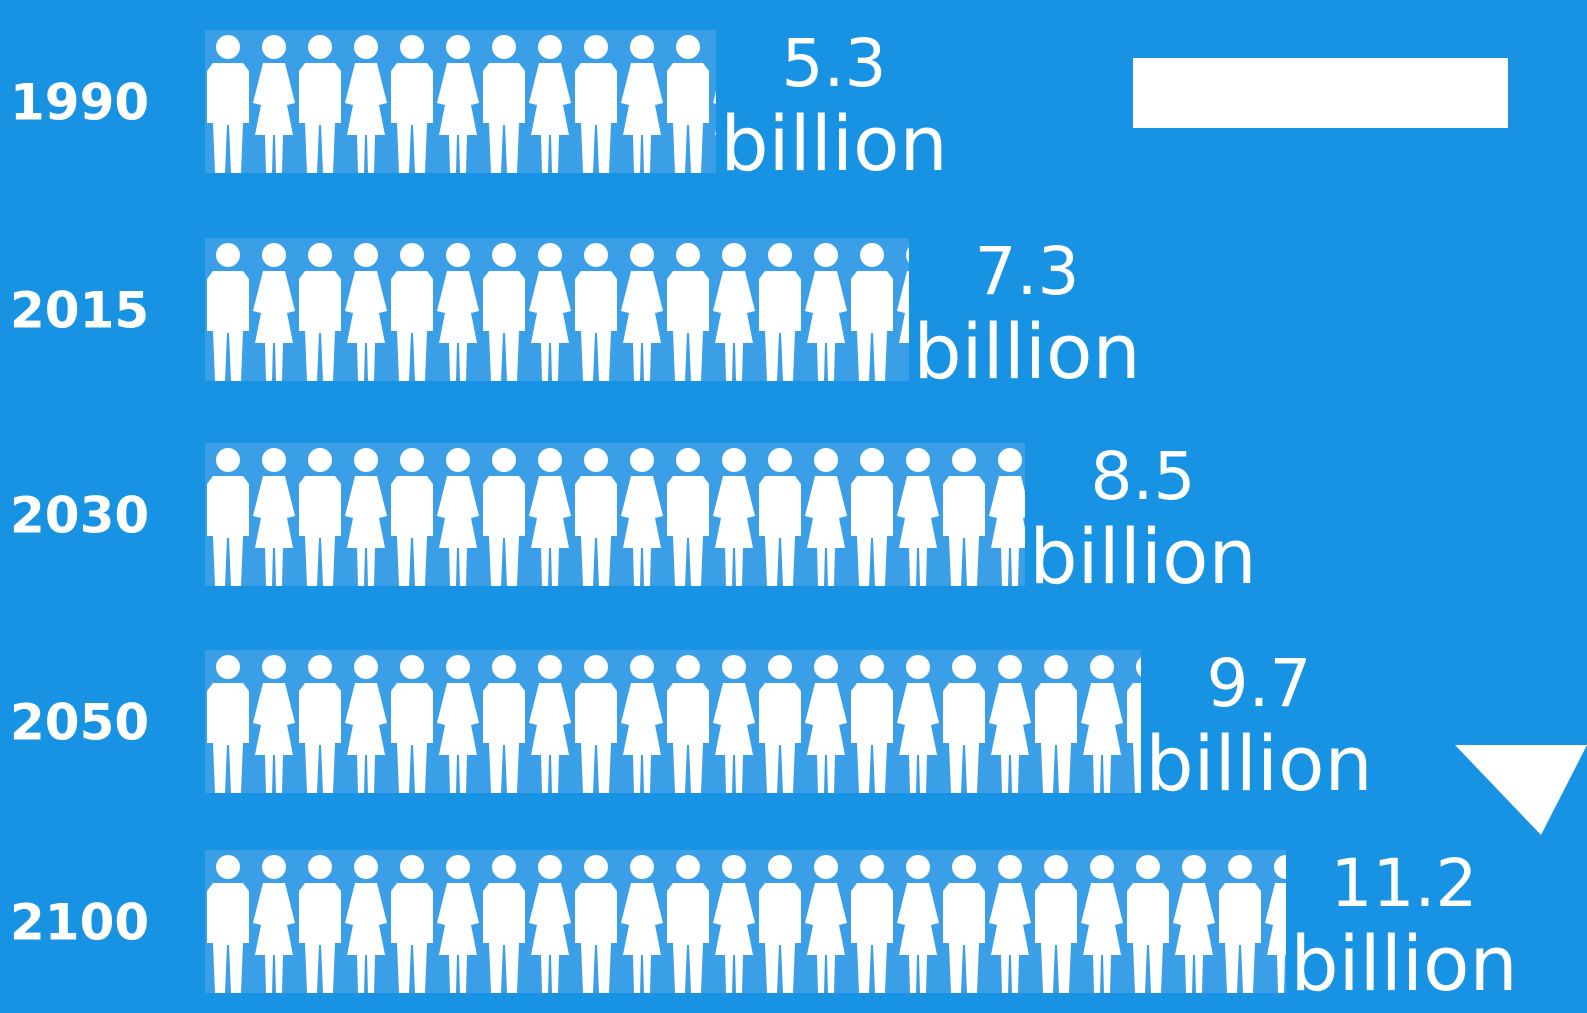 The image size is (1587, 1013). I want to click on year-label: 2050, so click(79, 723).